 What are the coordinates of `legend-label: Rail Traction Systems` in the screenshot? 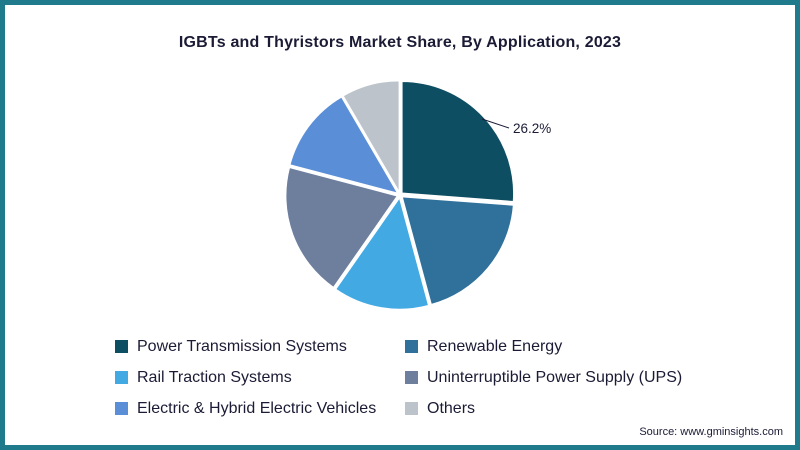 It's located at (214, 377).